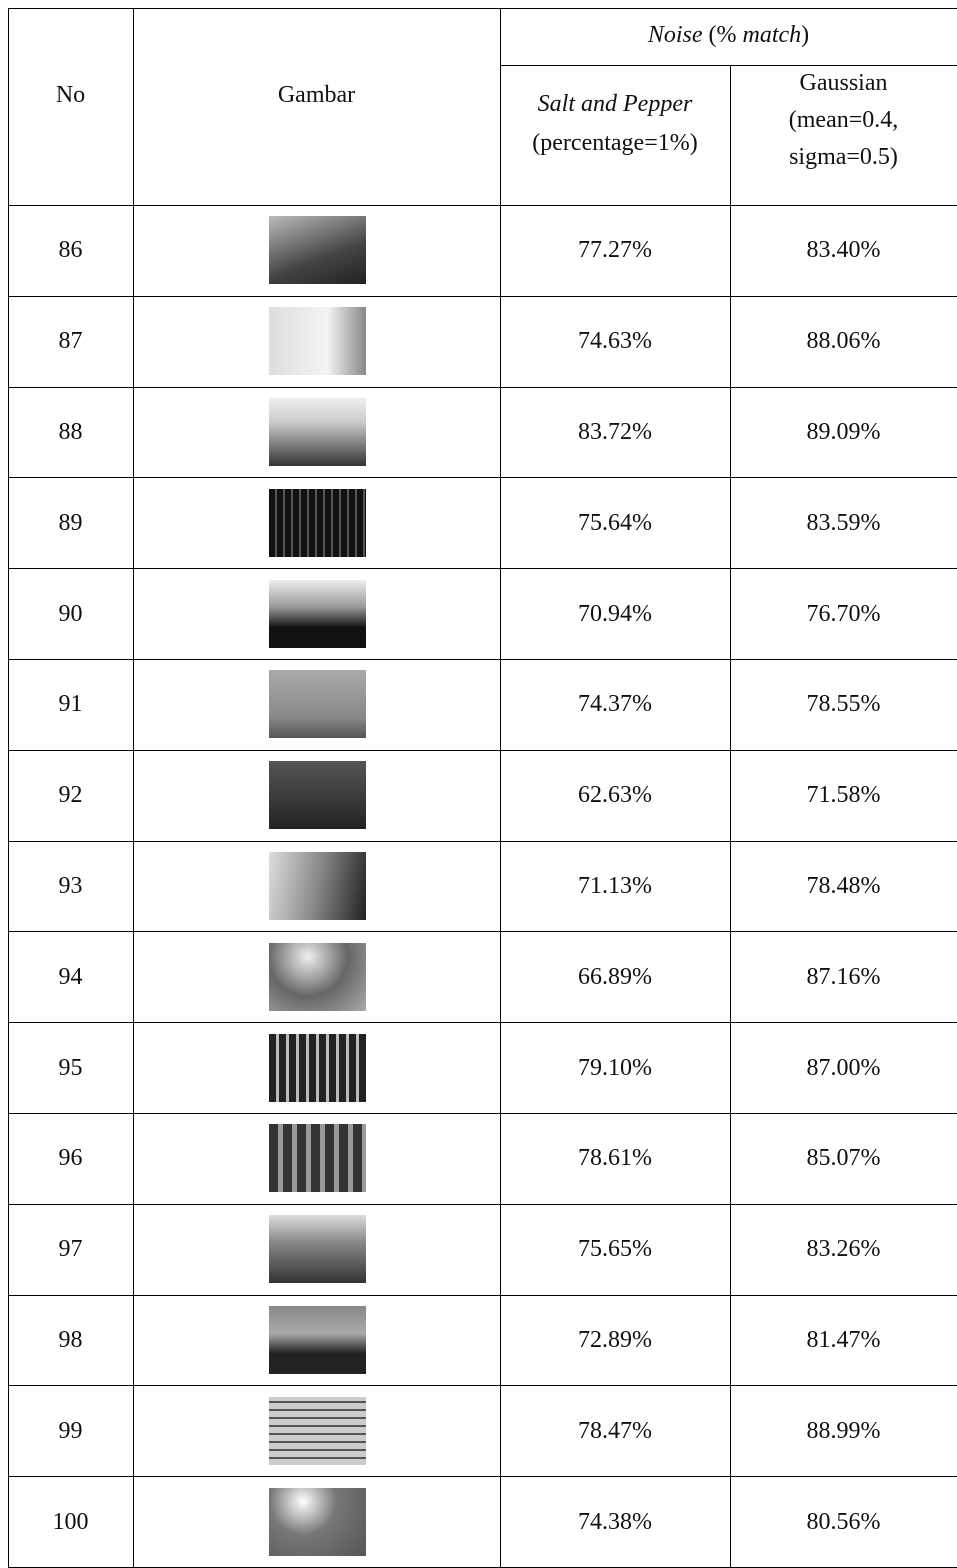 The image size is (957, 1568). What do you see at coordinates (70, 341) in the screenshot?
I see `row-number: 87` at bounding box center [70, 341].